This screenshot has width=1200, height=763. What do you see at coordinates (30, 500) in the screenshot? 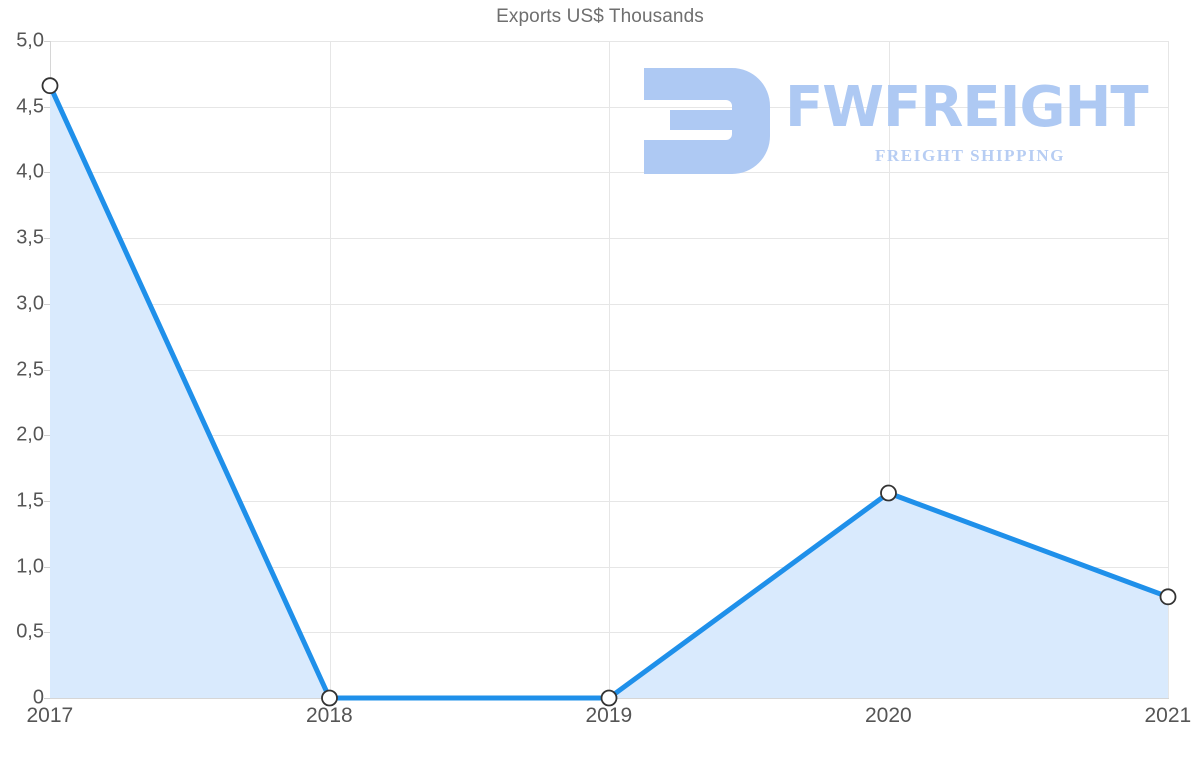
I see `y-axis-tick-label: 1,5` at bounding box center [30, 500].